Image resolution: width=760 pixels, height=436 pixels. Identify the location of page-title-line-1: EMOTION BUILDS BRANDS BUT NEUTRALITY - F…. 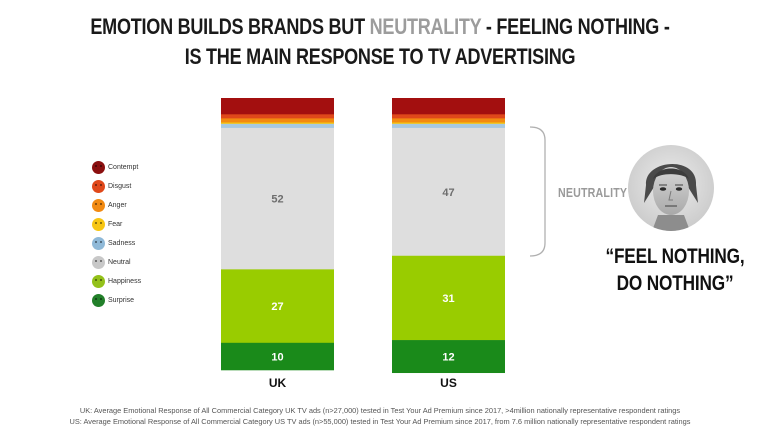
(379, 27).